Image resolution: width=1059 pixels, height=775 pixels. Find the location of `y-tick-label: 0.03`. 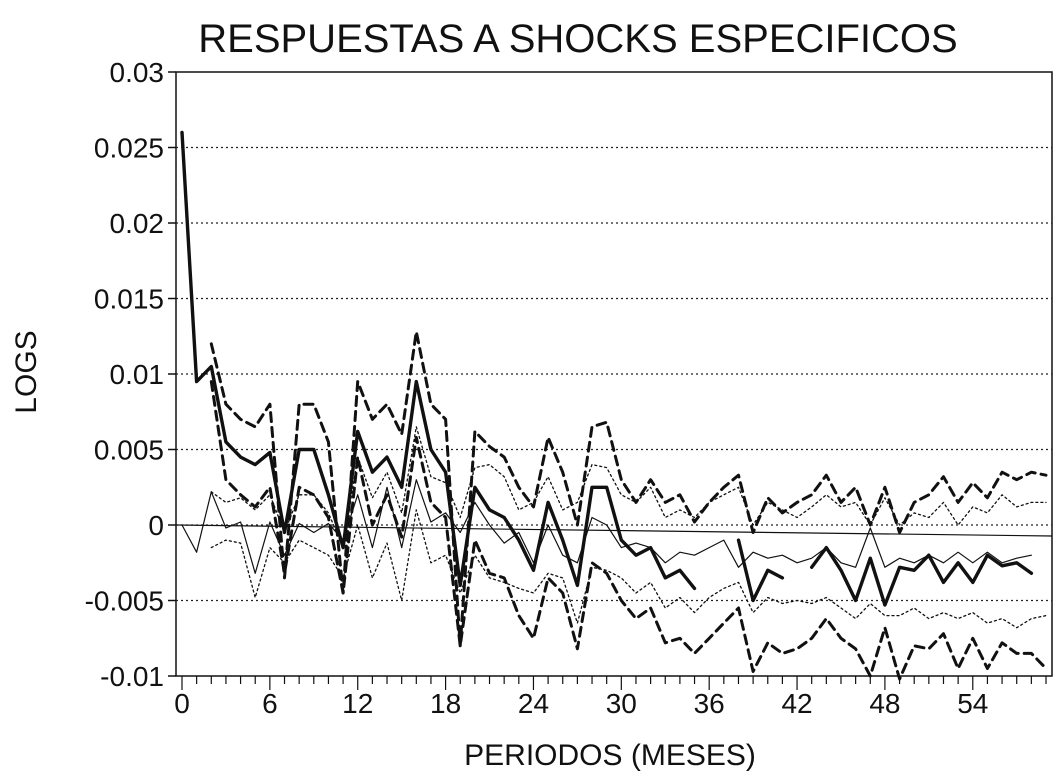

y-tick-label: 0.03 is located at coordinates (137, 72).